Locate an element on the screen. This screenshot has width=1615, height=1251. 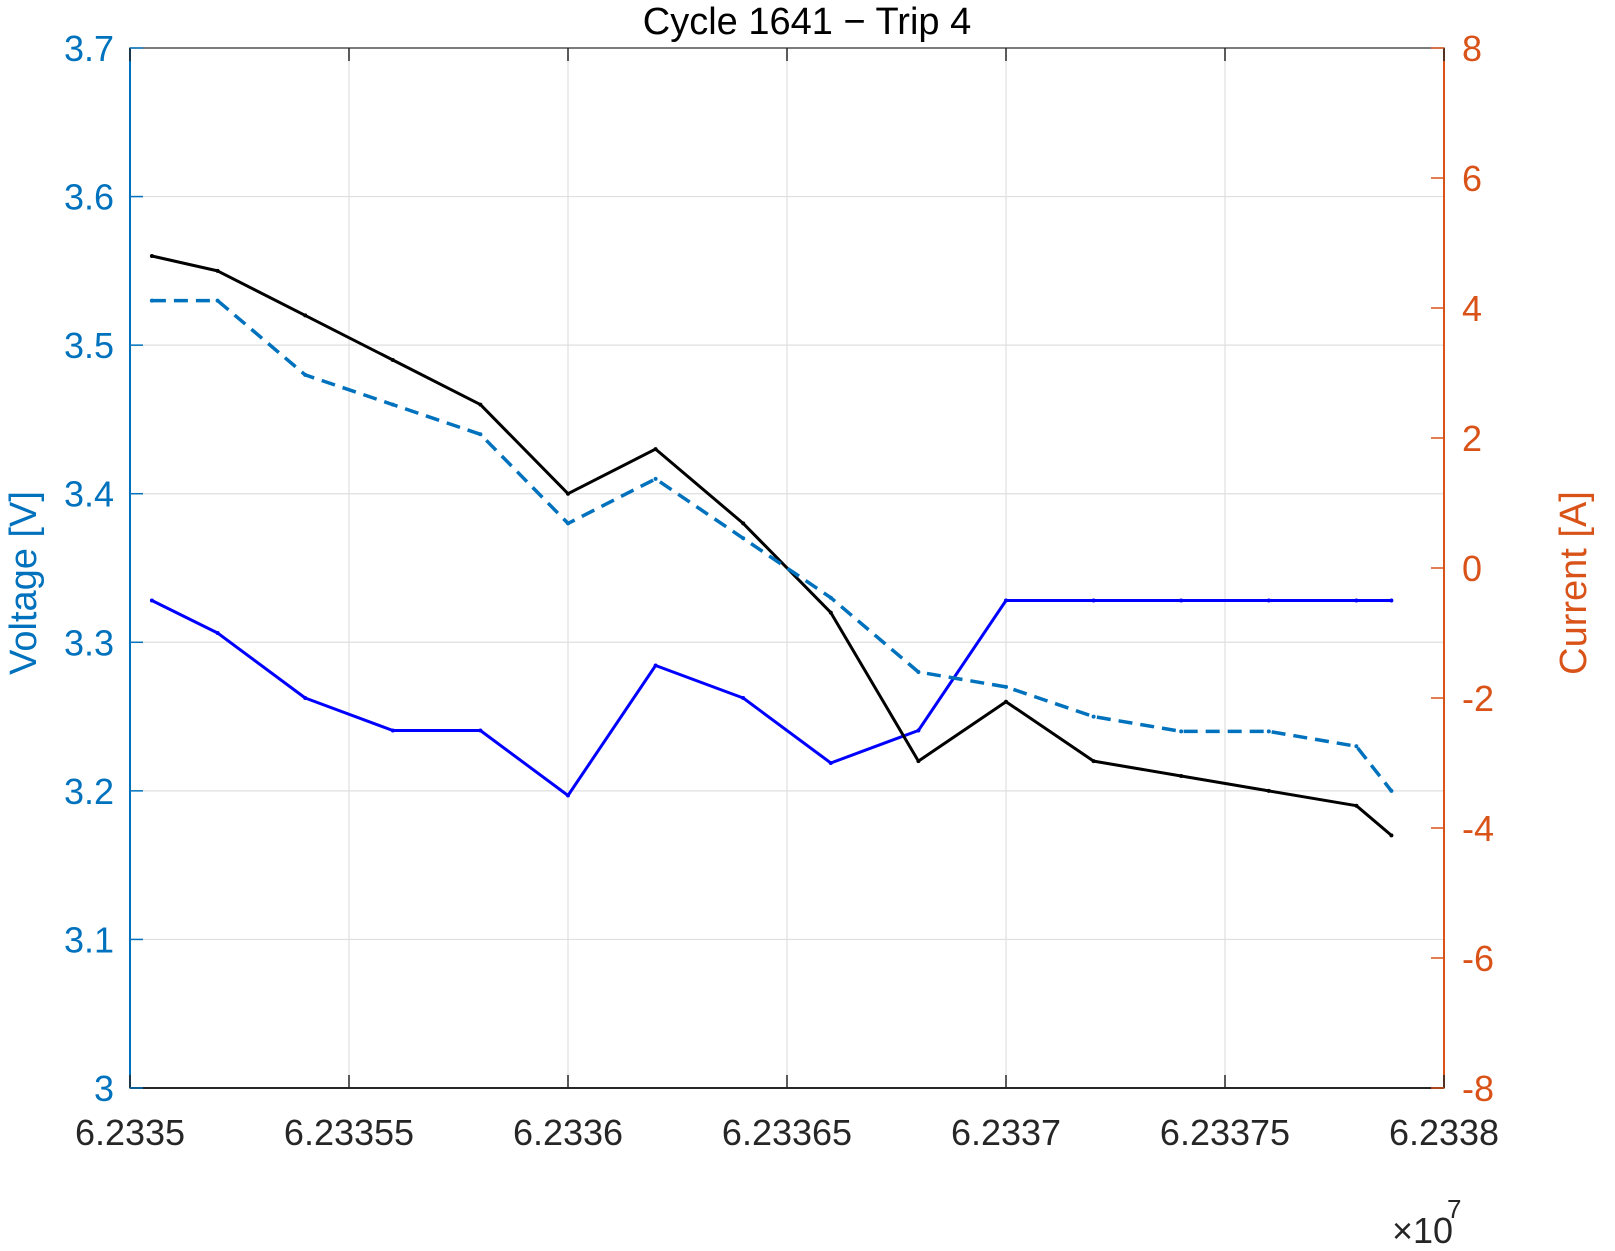
voltage-tick-label: 3.7 is located at coordinates (89, 48).